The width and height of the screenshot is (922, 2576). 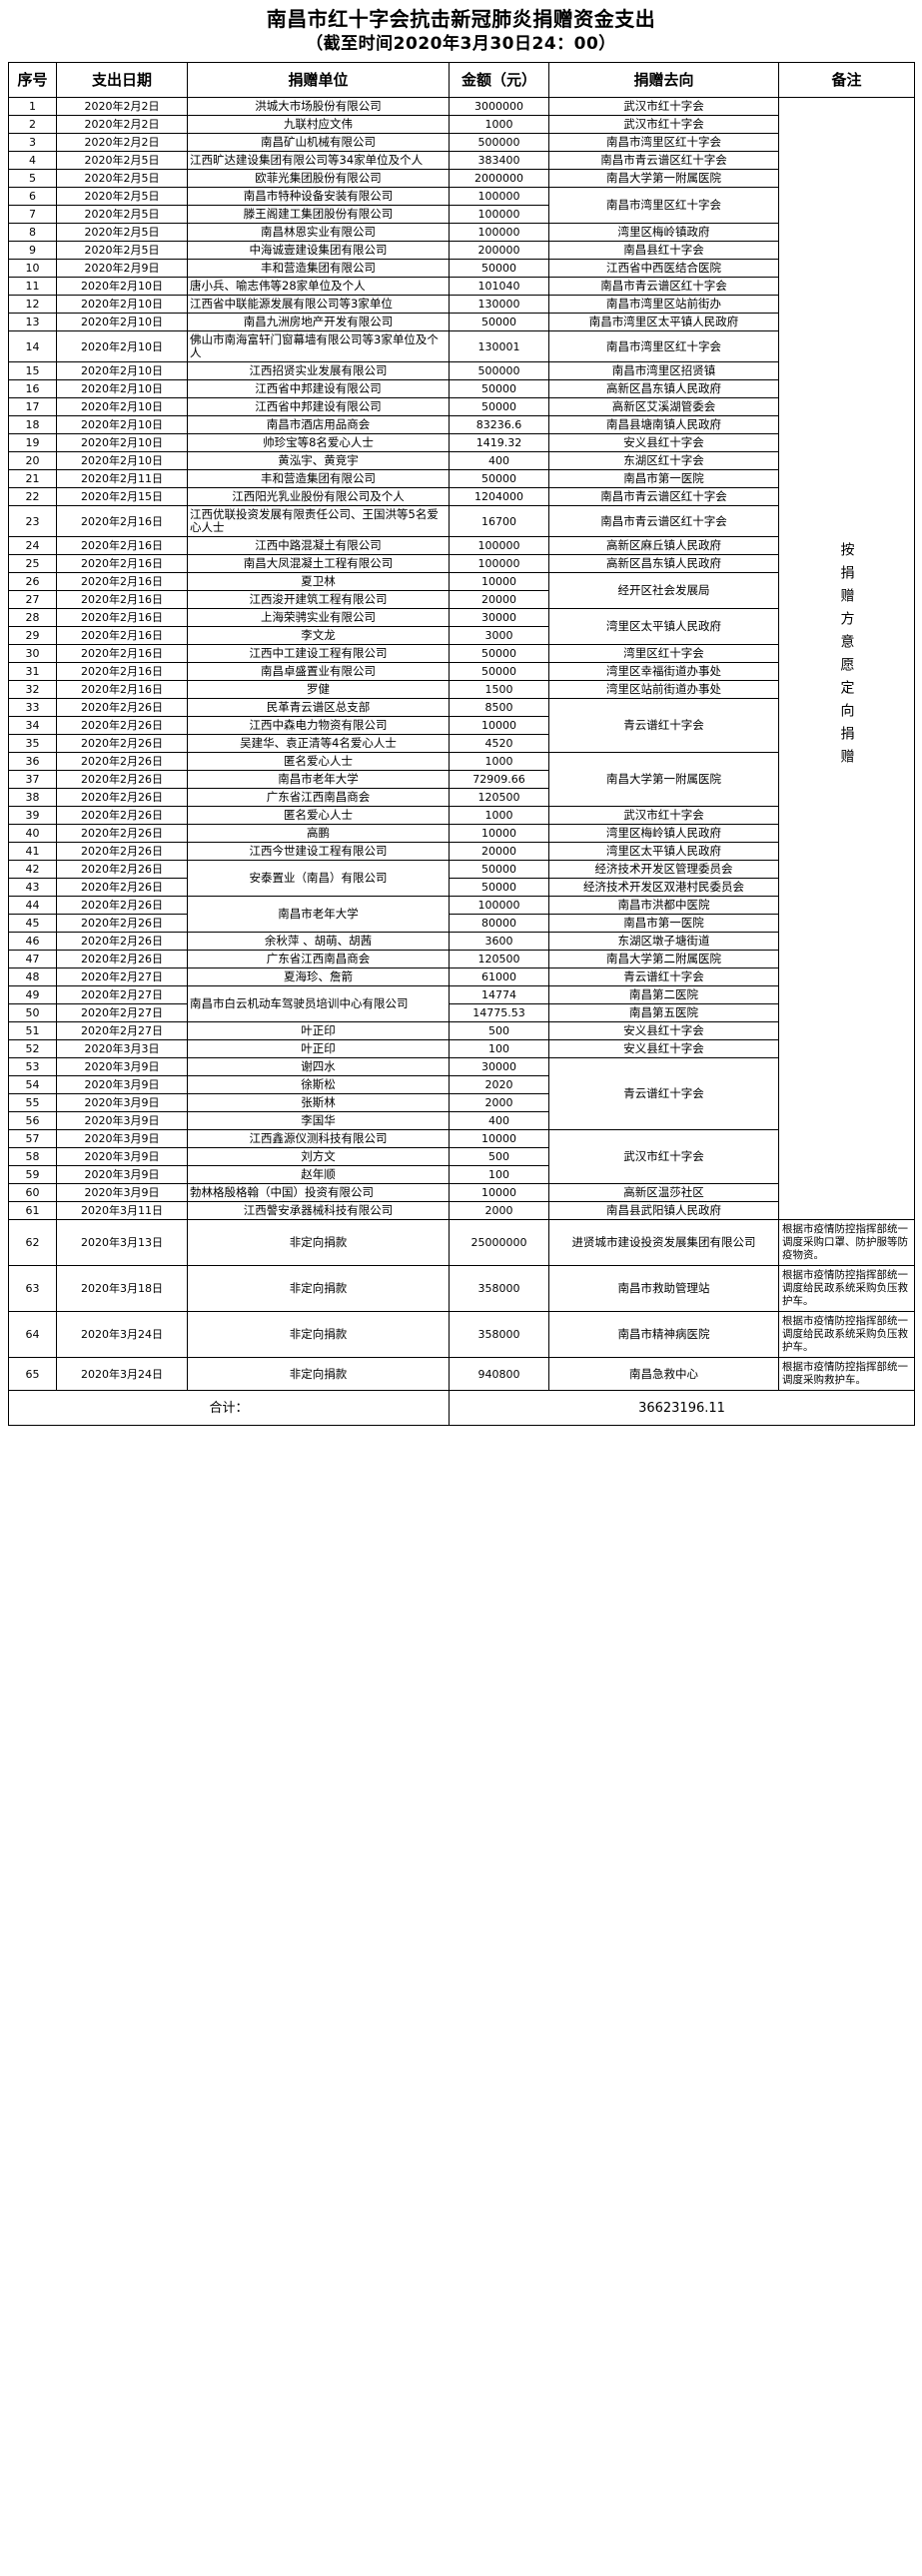 What do you see at coordinates (318, 442) in the screenshot?
I see `cell-unit: 帅珍宝等8名爱心人士` at bounding box center [318, 442].